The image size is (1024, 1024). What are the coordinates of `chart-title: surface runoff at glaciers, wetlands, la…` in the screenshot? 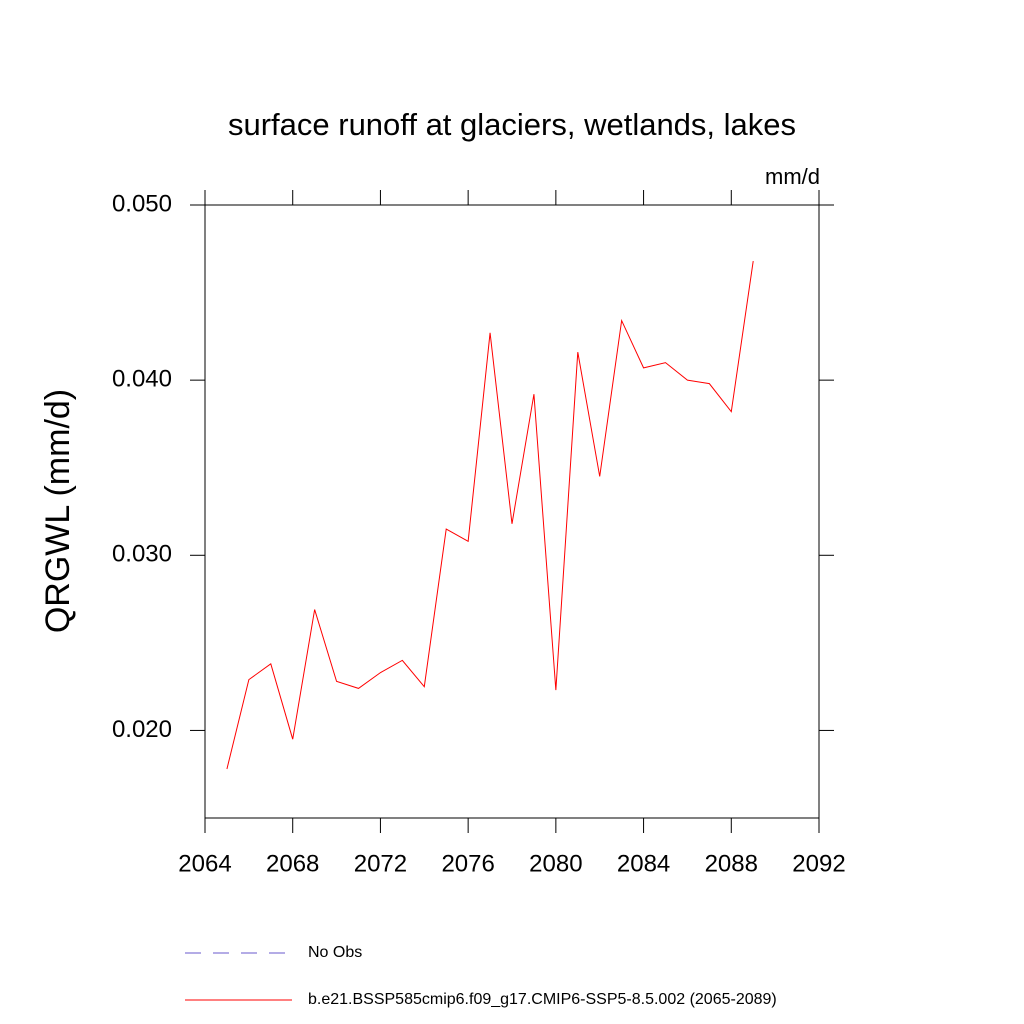 It's located at (512, 124).